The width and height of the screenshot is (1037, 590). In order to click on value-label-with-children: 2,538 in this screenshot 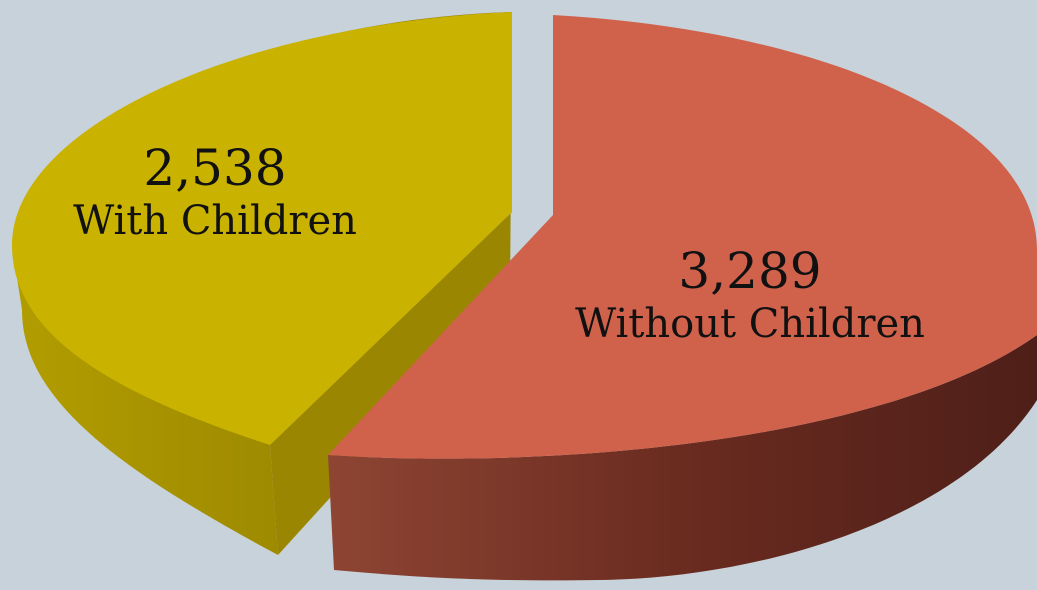, I will do `click(215, 168)`.